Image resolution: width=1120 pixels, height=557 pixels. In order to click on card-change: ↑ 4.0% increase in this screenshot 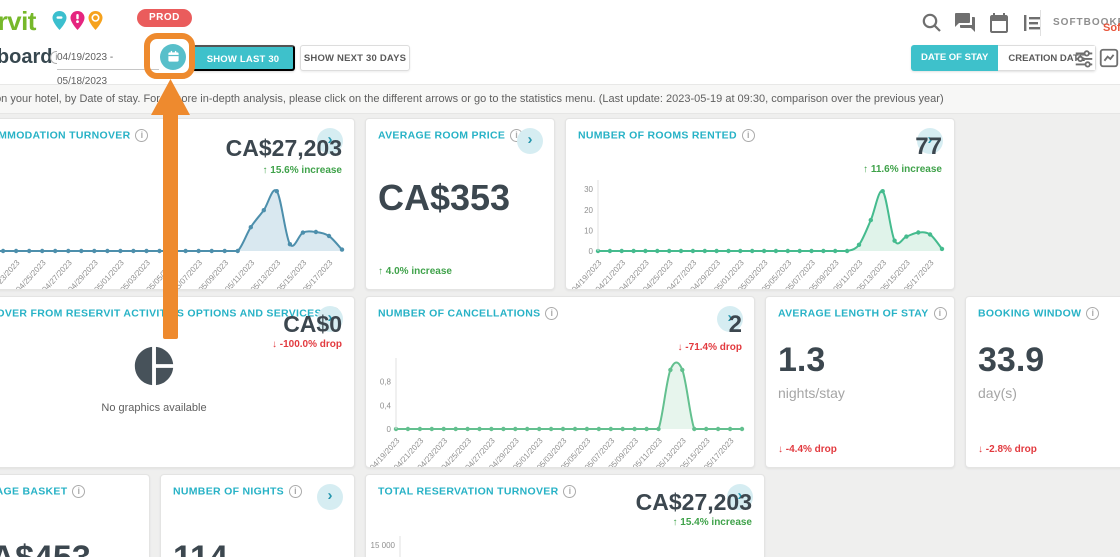, I will do `click(415, 271)`.